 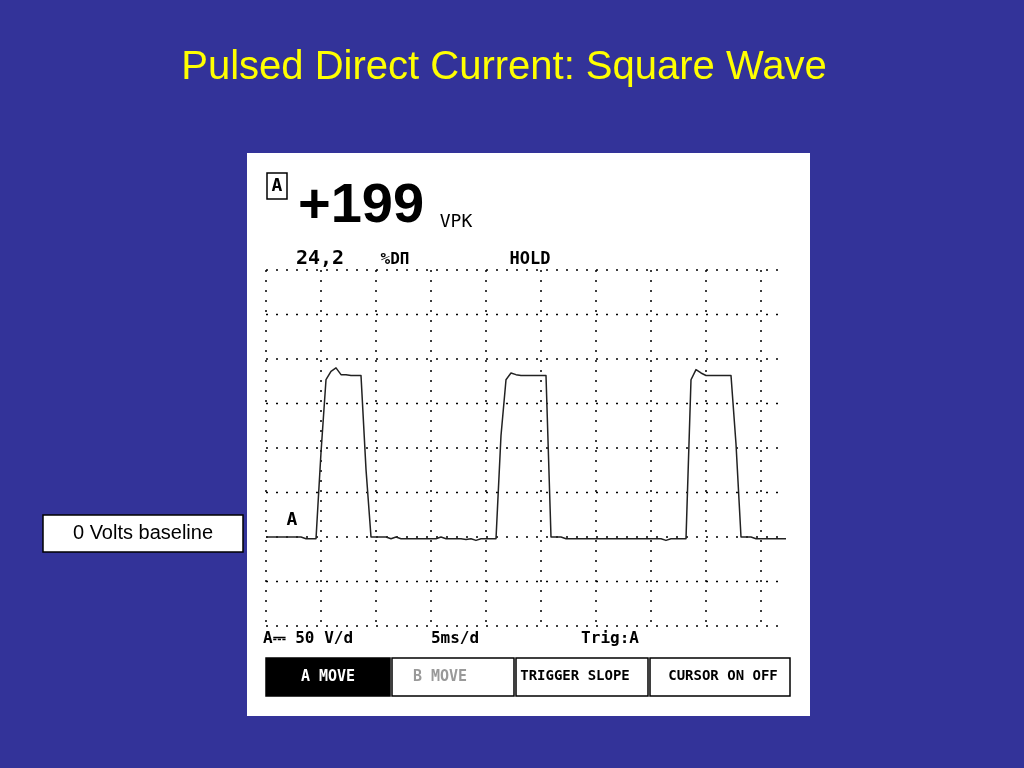 I want to click on text: 5ms/d, so click(x=455, y=637).